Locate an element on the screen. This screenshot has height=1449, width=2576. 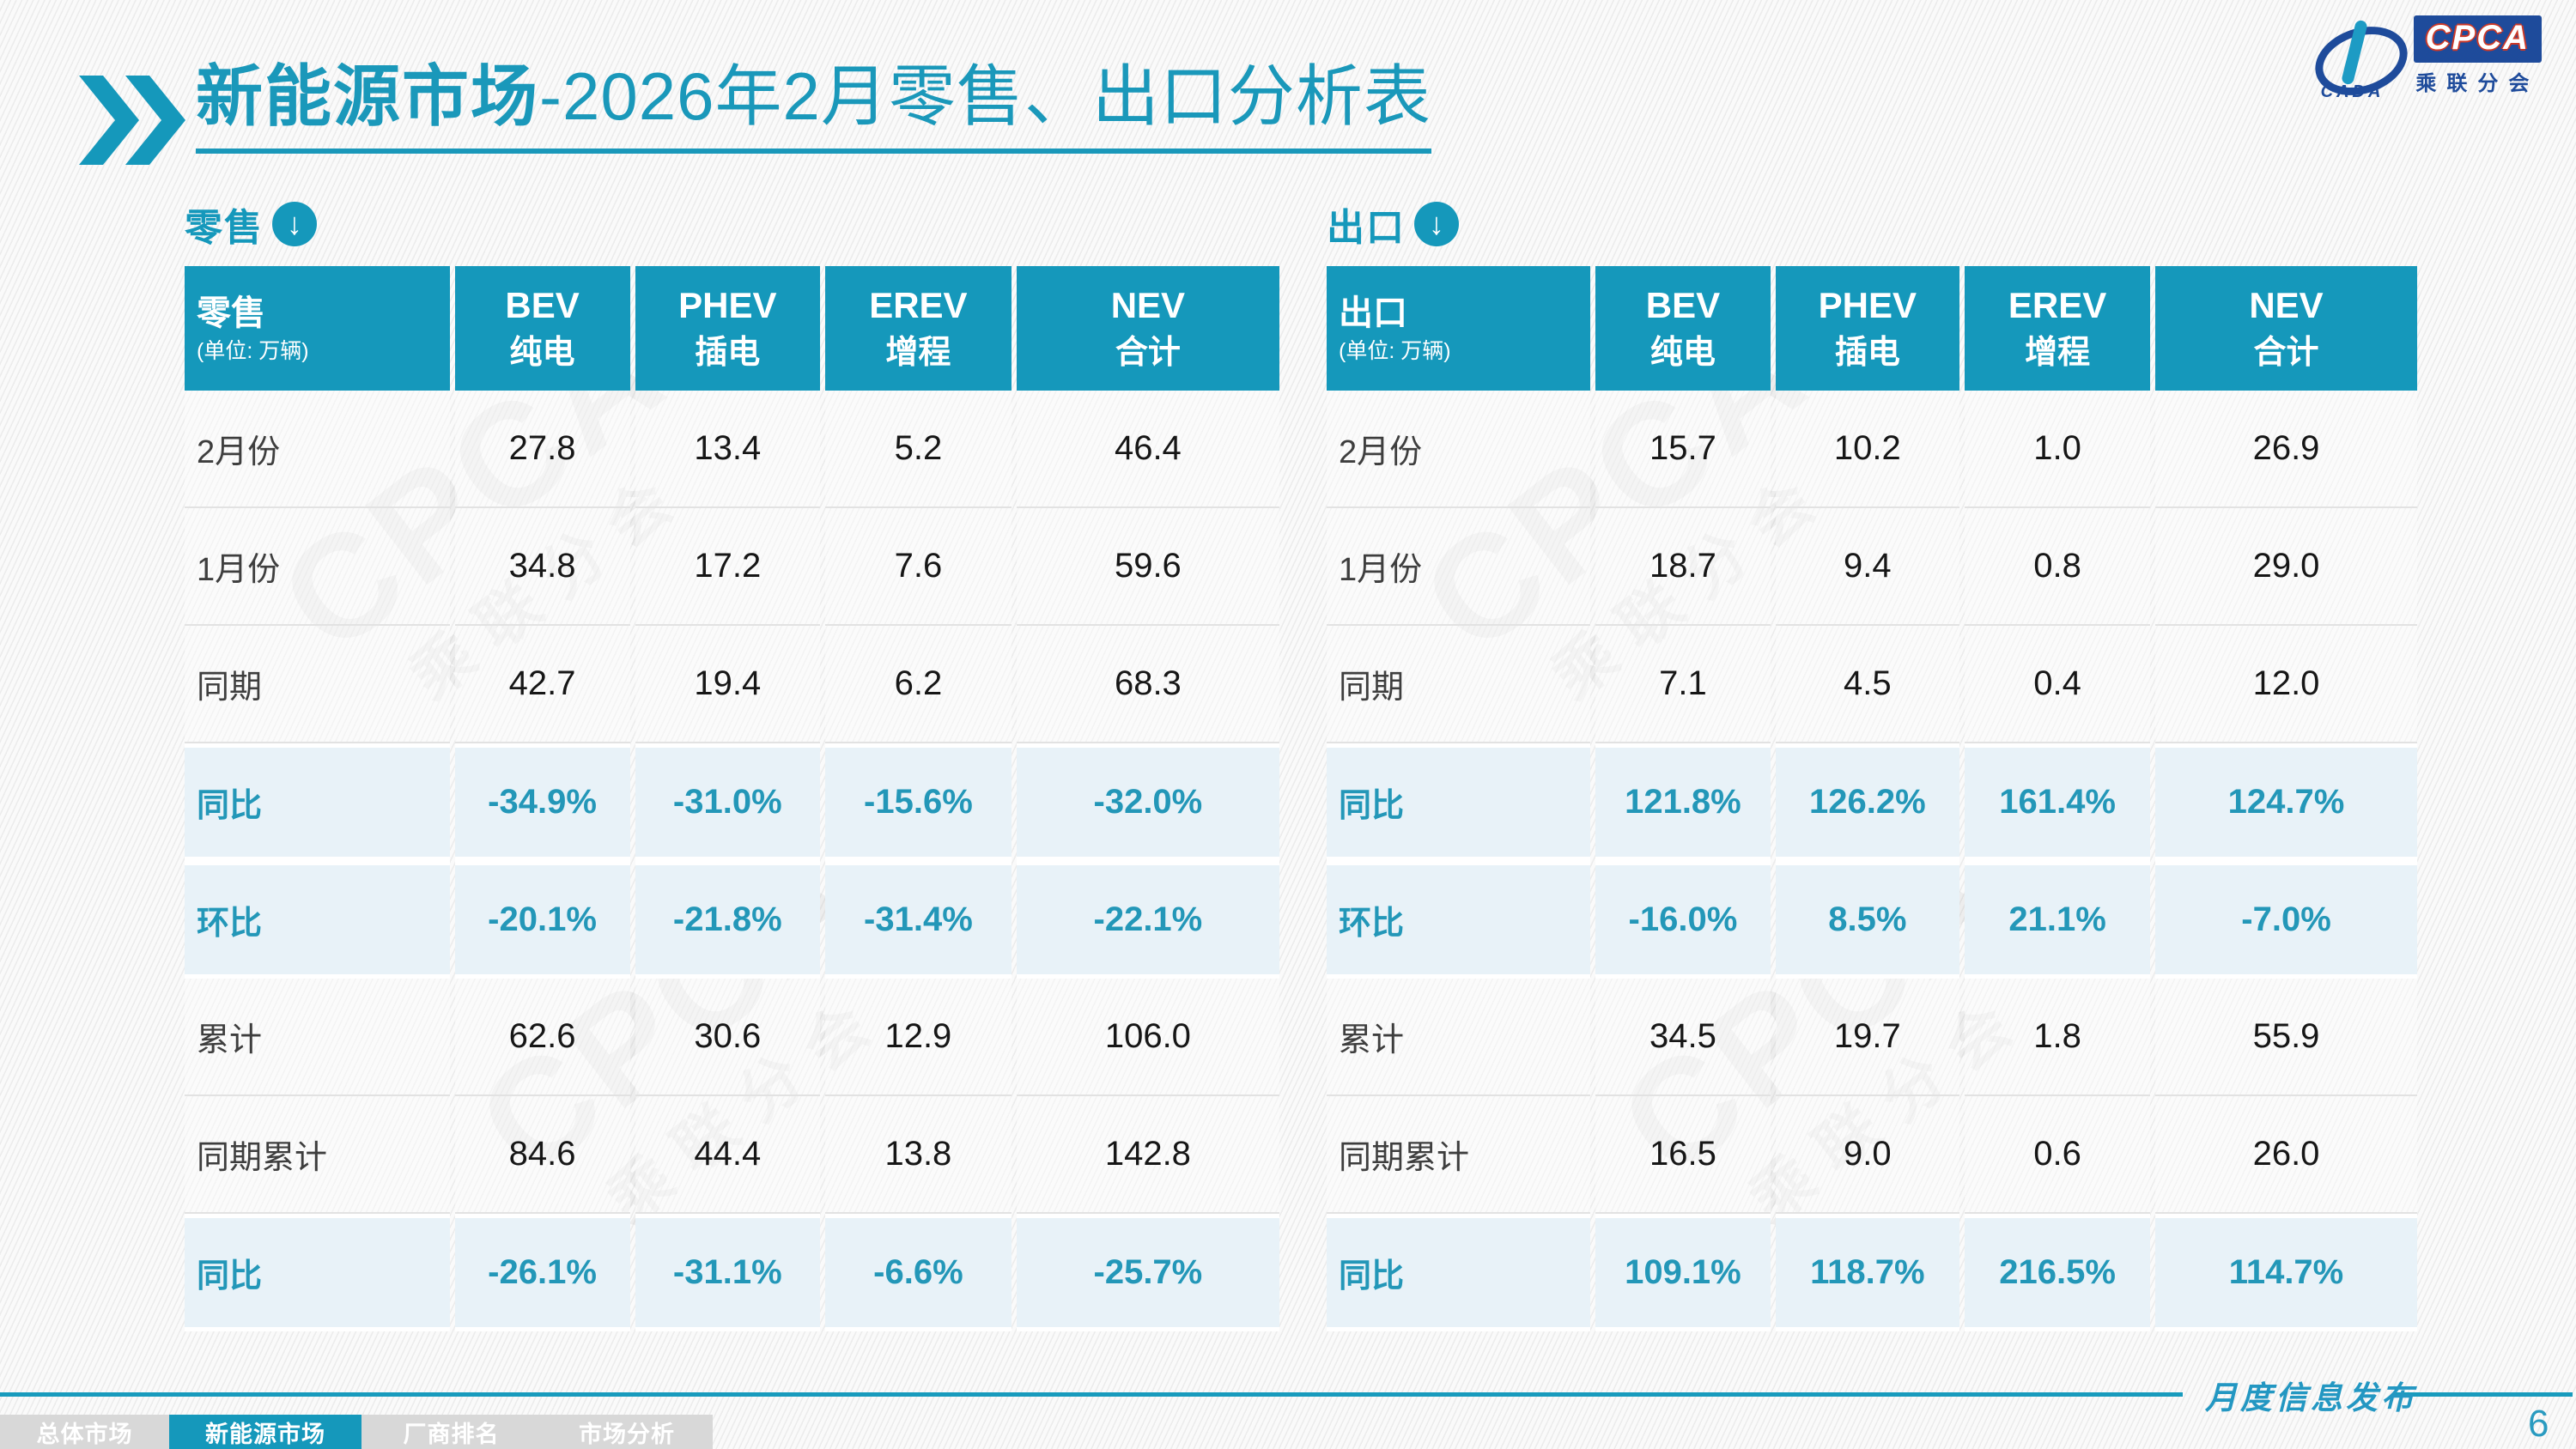
table-header-row: 零售 (单位: 万辆) BEV 纯电 PHEV 插电 EREV 增程 NEV 合计 is located at coordinates (732, 328).